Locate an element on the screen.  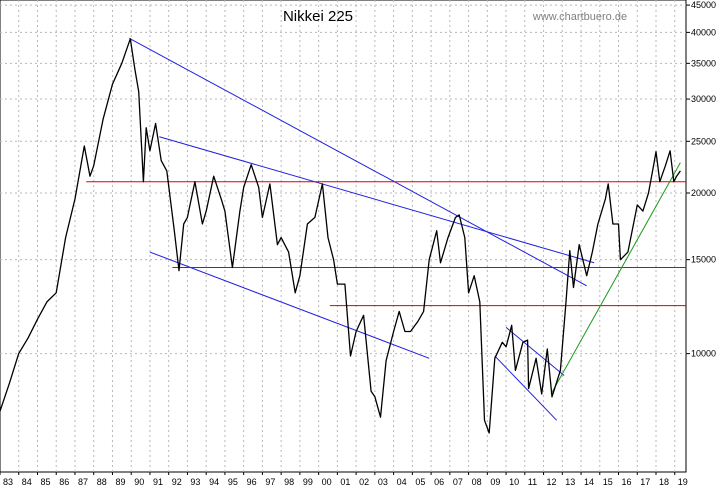
x-tick-label: 90 is located at coordinates (139, 482).